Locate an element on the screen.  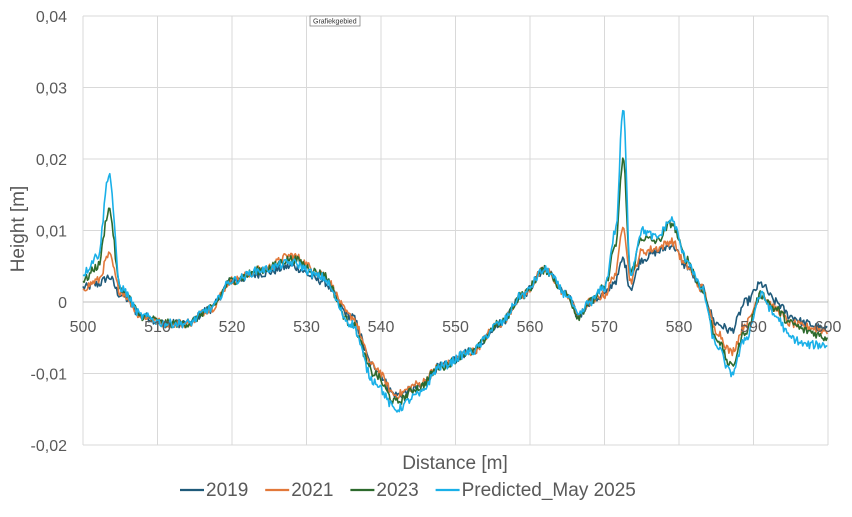
y-tick-label: 0,04 is located at coordinates (51, 17).